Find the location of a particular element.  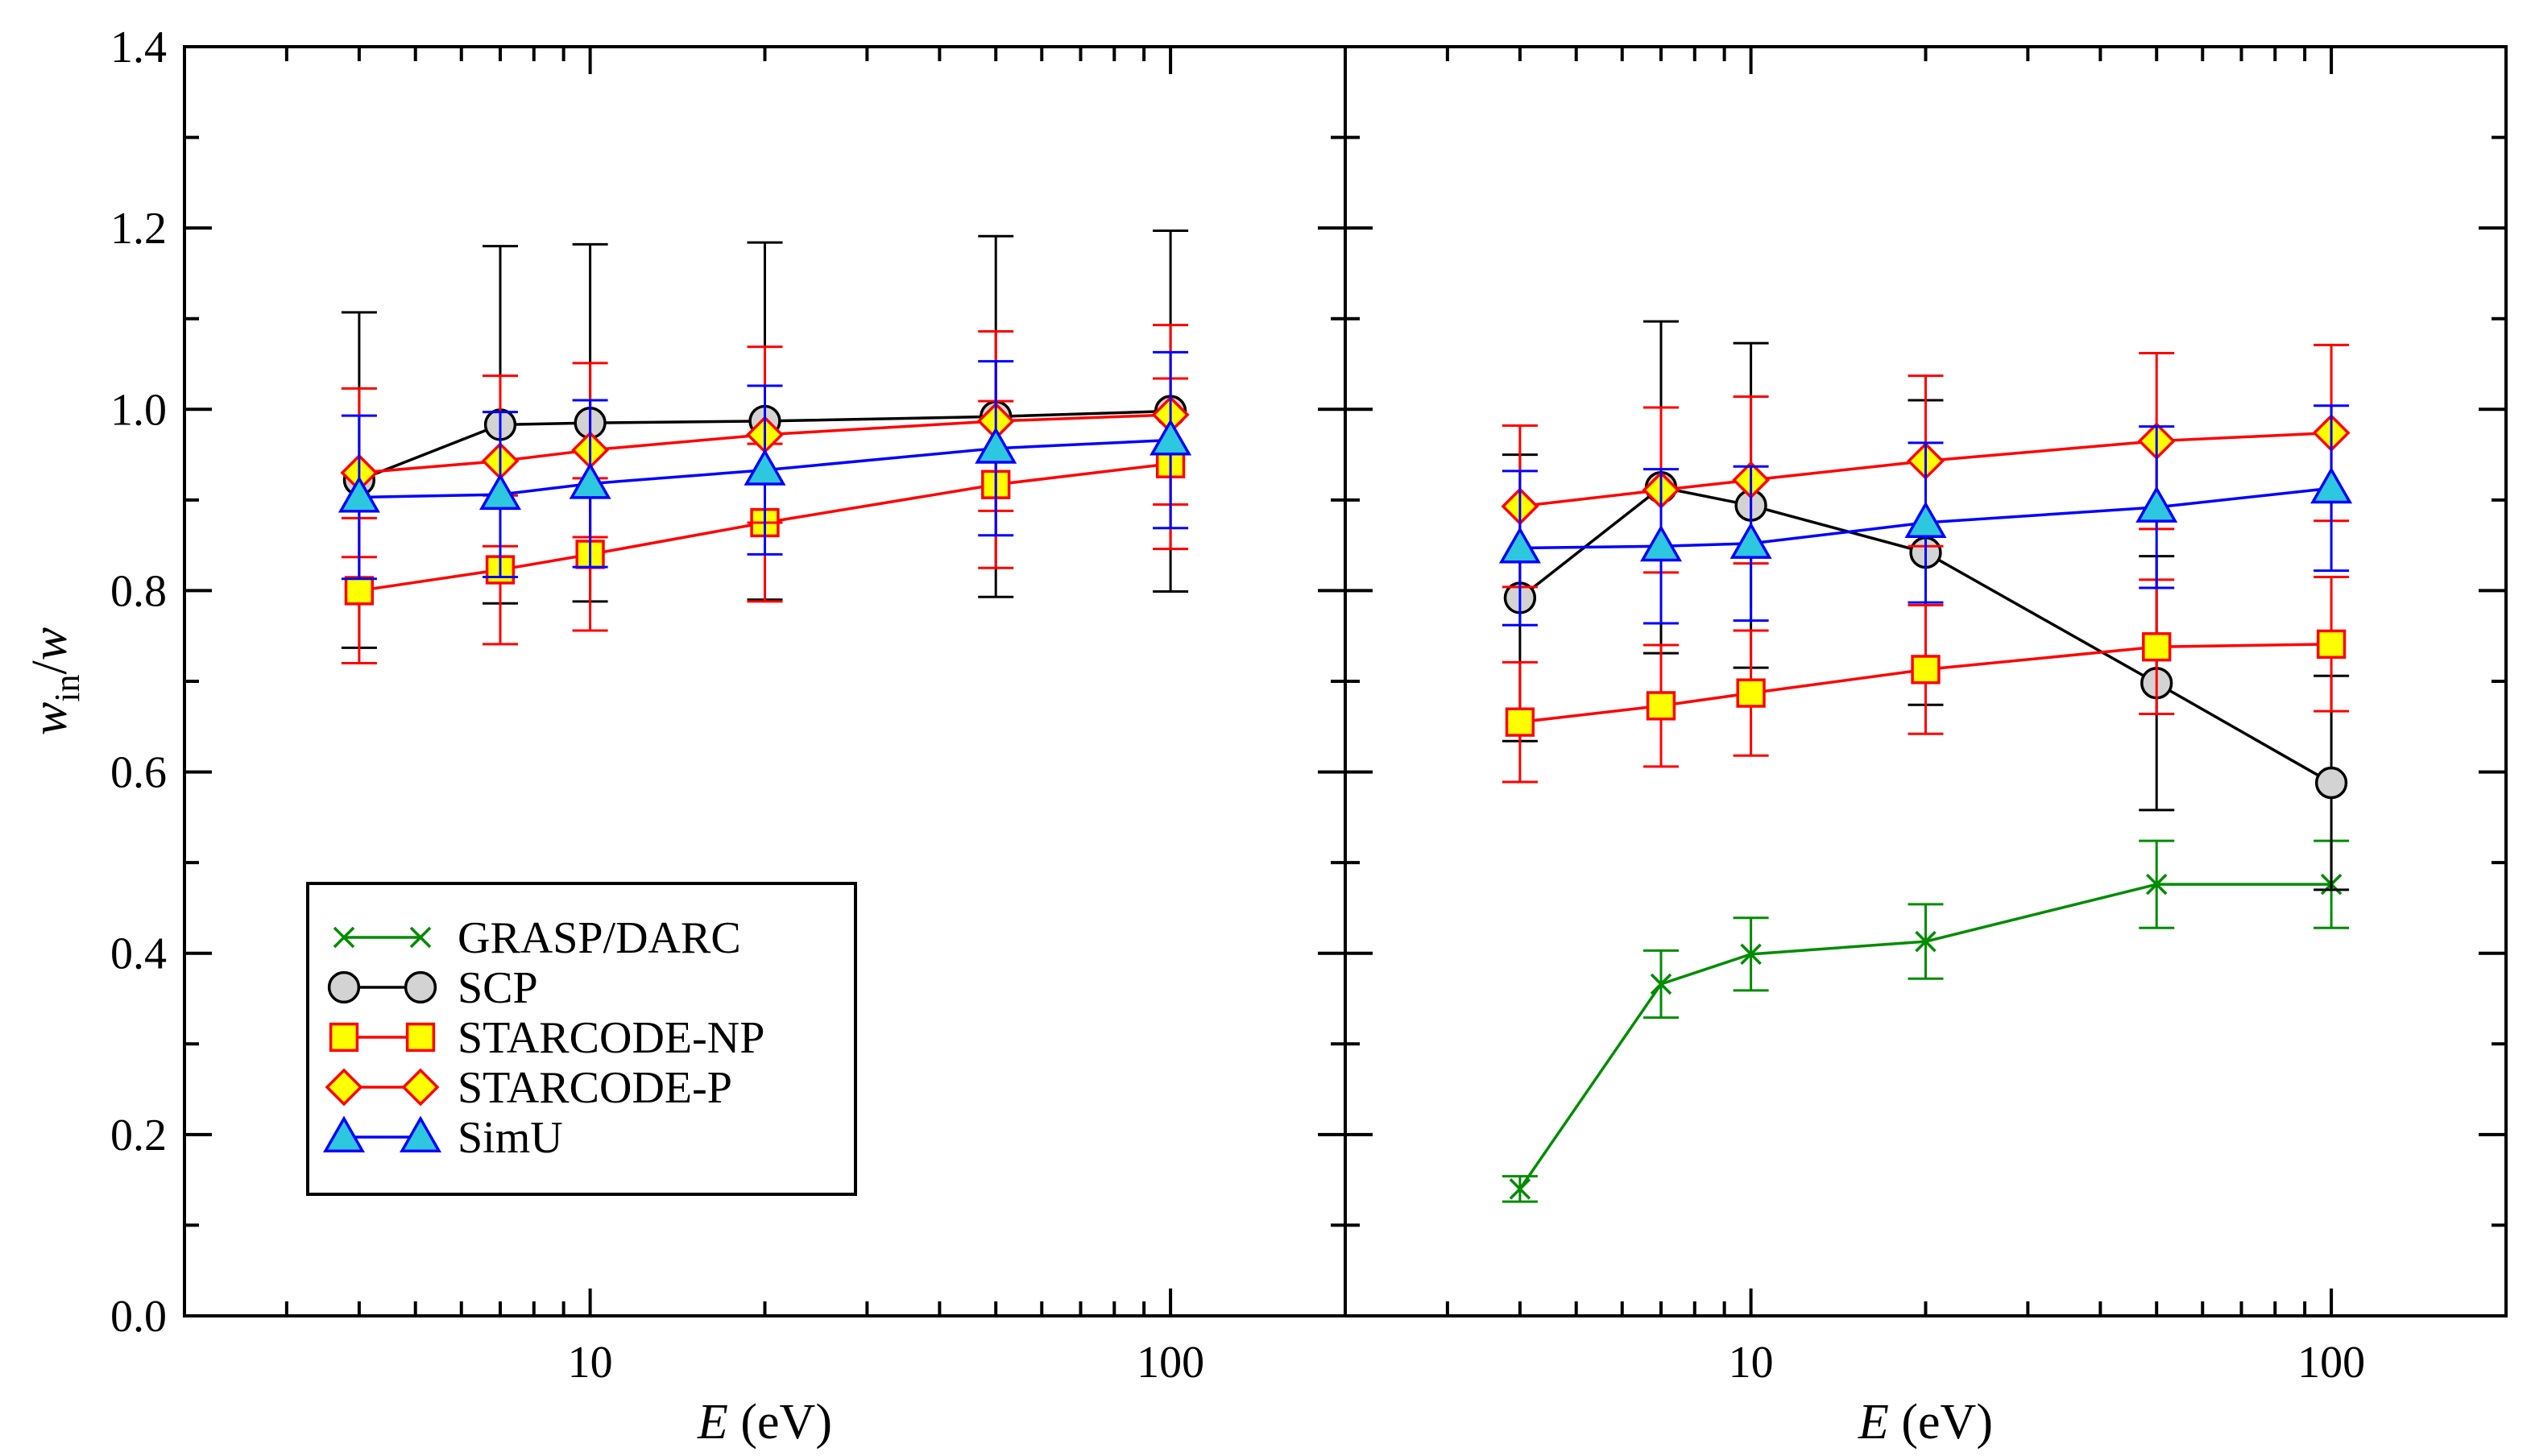

y-tick-label: 1.0 is located at coordinates (138, 410).